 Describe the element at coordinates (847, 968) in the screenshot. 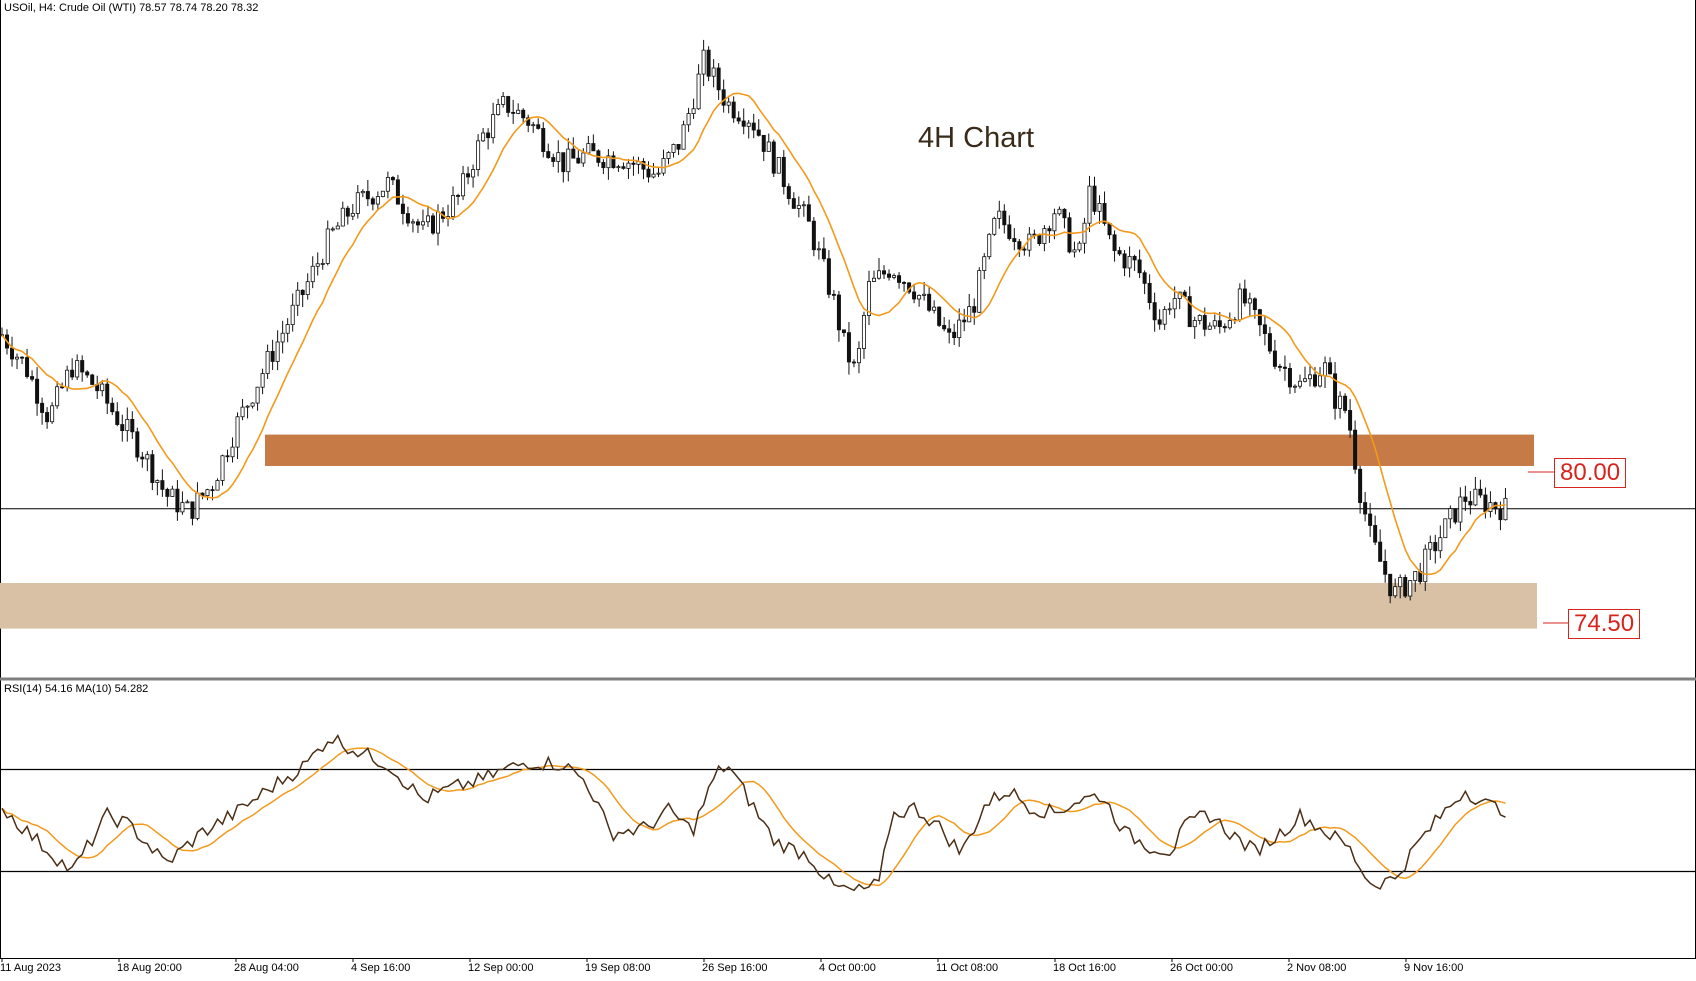

I see `time-tick-label: 4 Oct 00:00` at that location.